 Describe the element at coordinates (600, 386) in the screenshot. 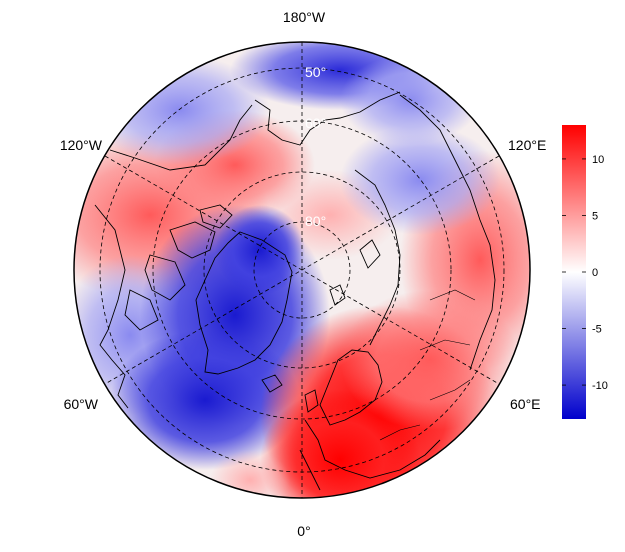

I see `colorbar-tick-label: -10` at that location.